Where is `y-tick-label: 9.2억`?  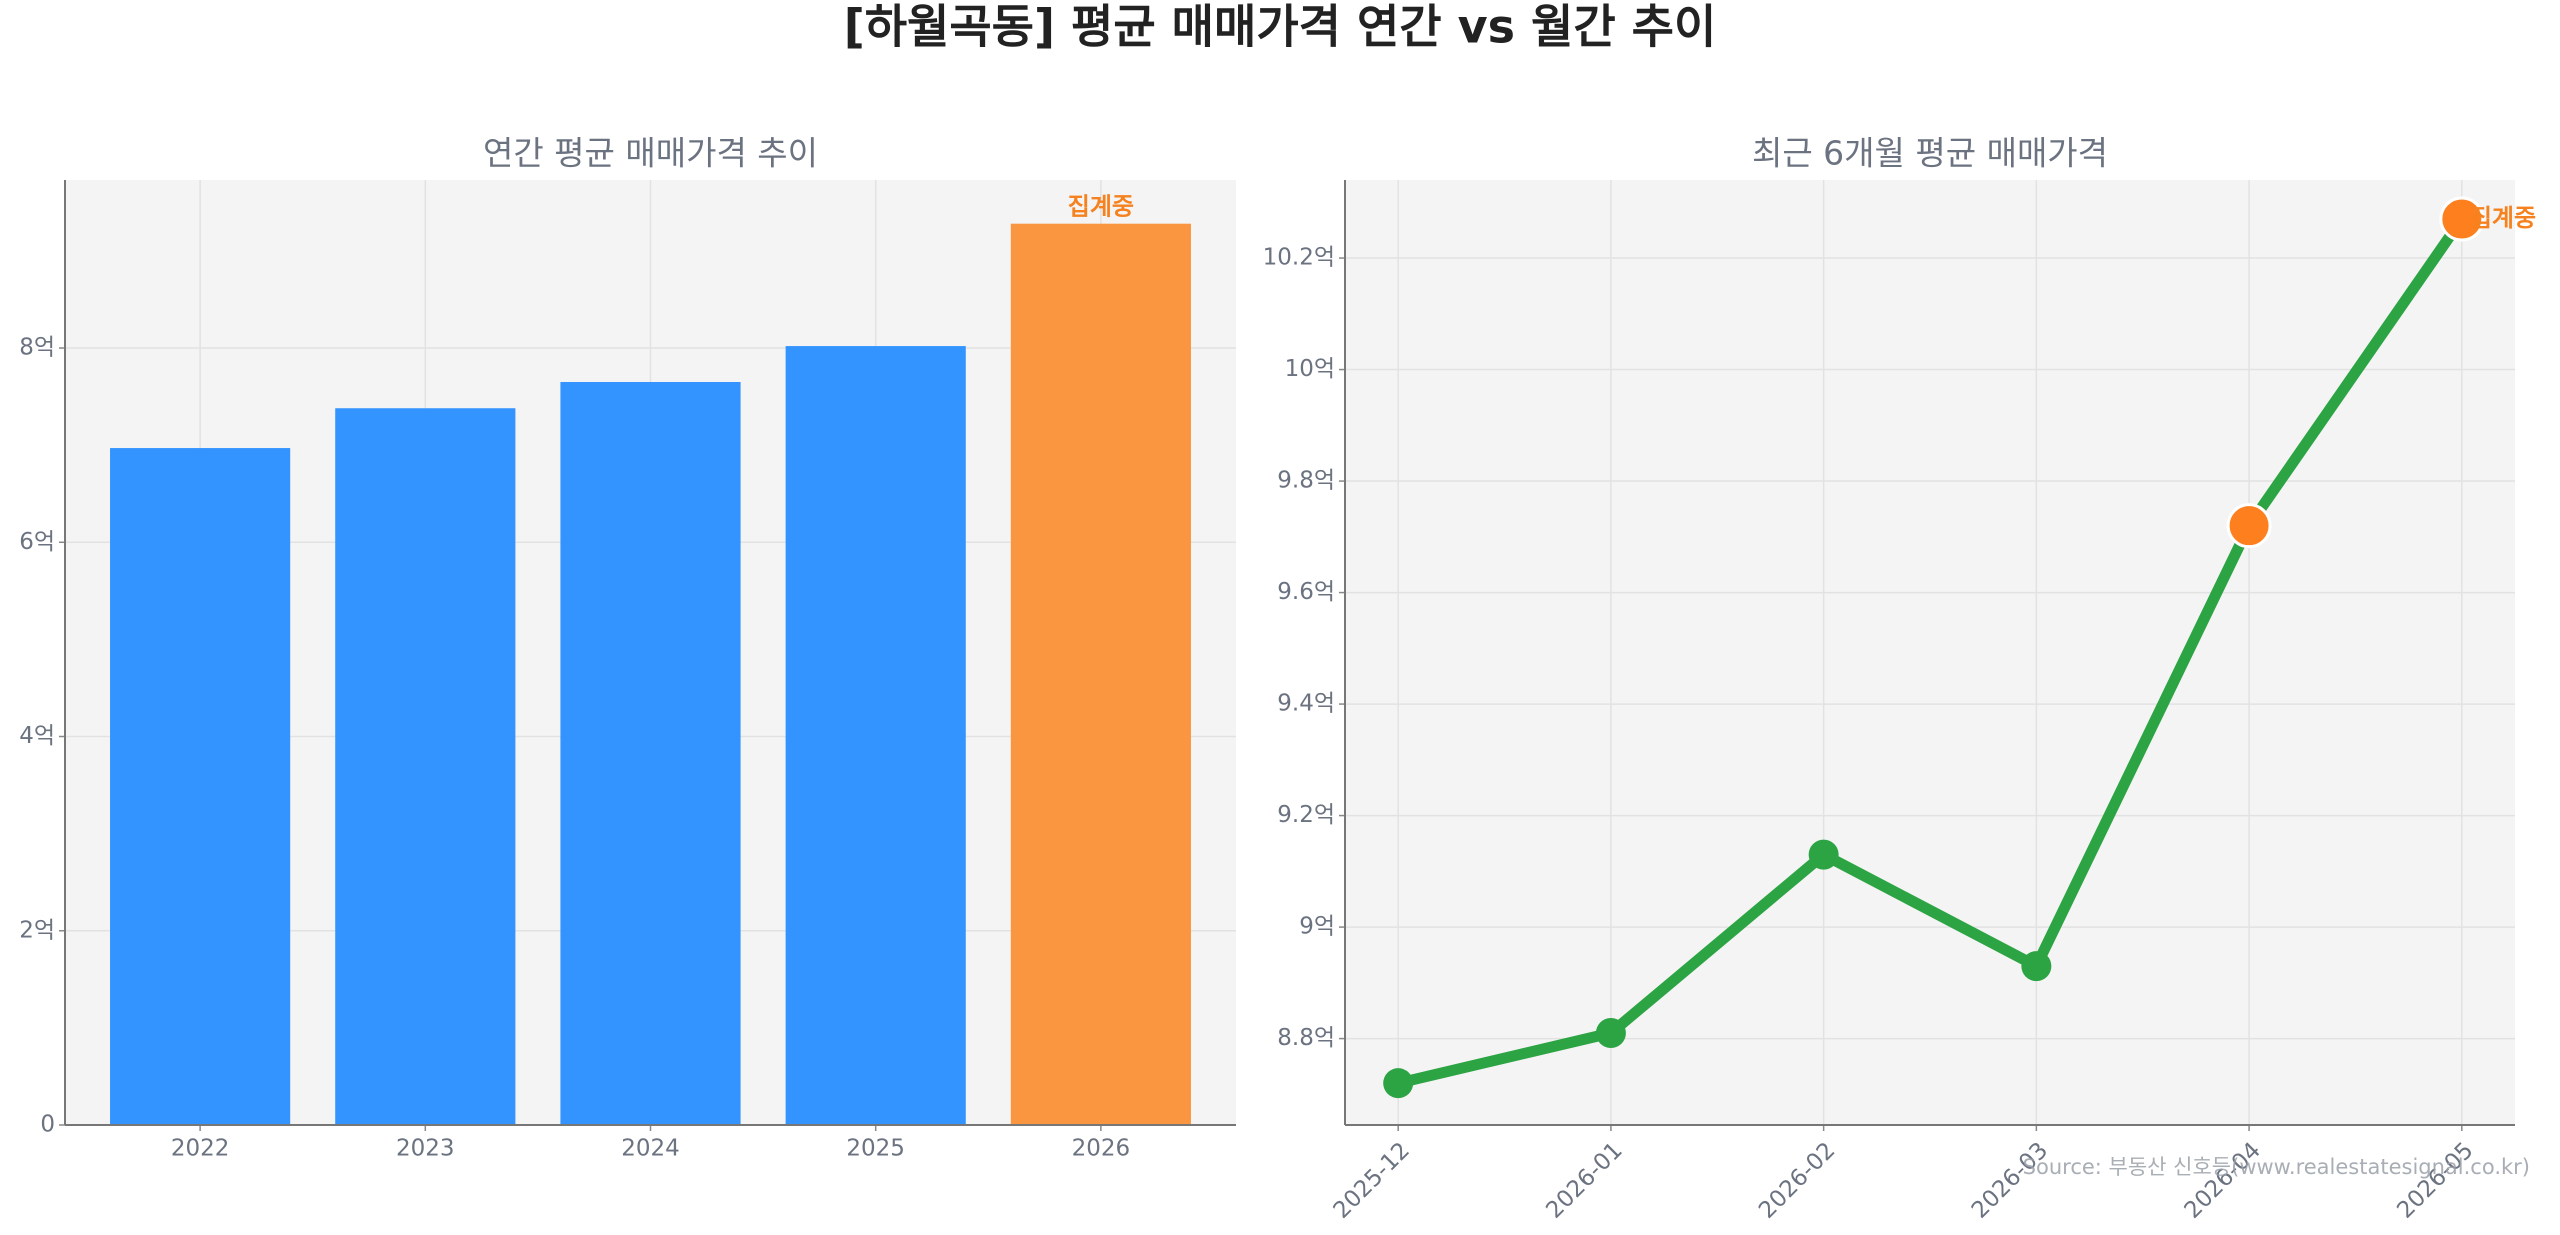
y-tick-label: 9.2억 is located at coordinates (1306, 815).